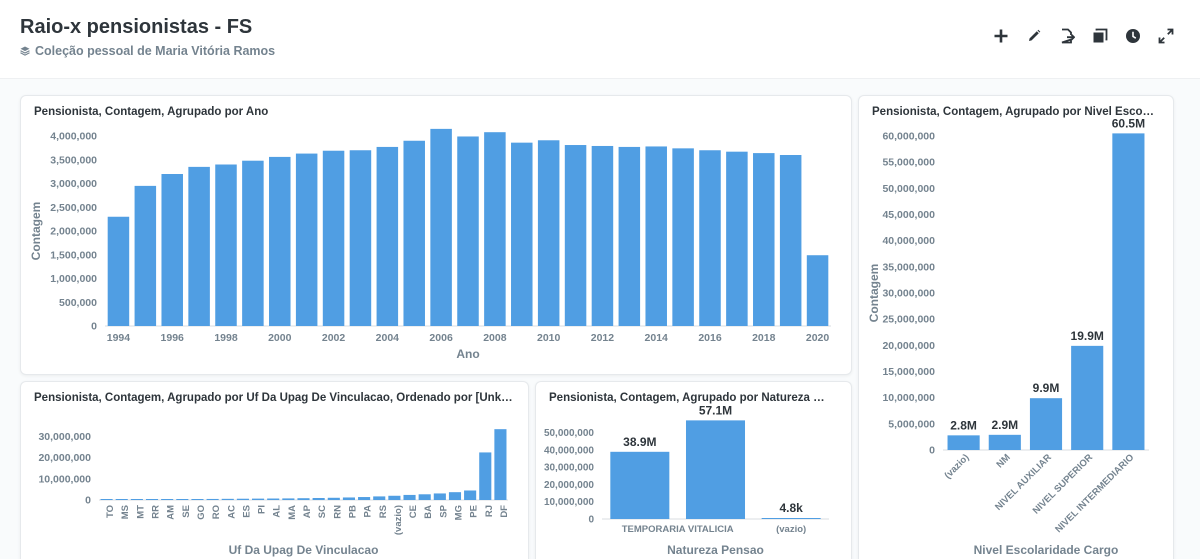  I want to click on bar-2002, so click(333, 238).